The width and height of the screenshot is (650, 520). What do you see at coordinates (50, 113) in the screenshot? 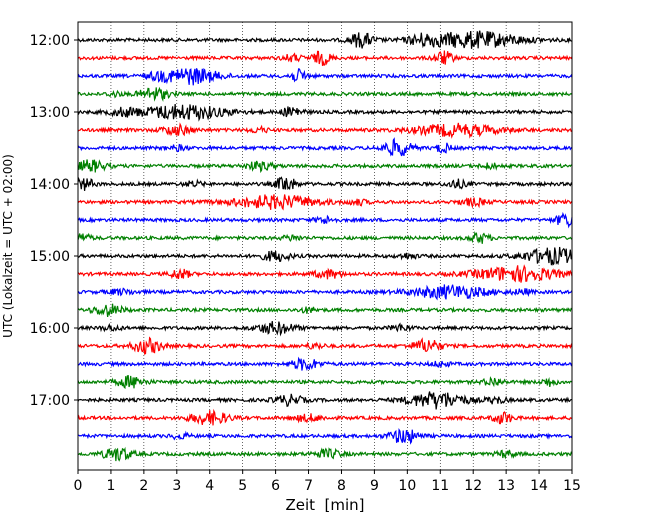
I see `y-tick-label-1: 13:00` at bounding box center [50, 113].